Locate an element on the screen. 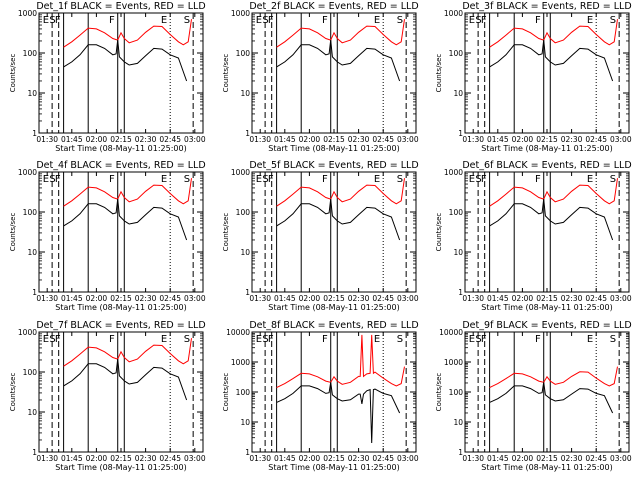  chart-title: Det_8f BLACK = Events, RED = LLD is located at coordinates (333, 325).